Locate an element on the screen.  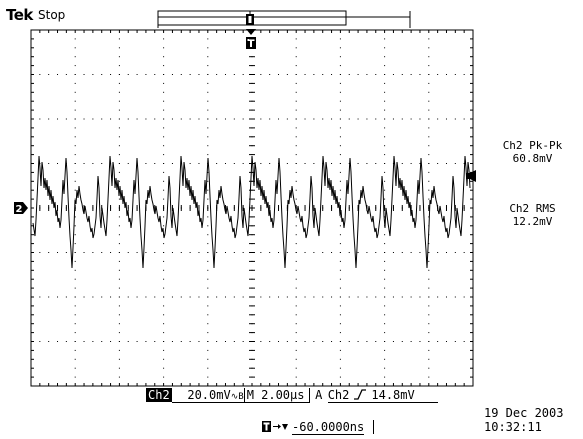
svg-text: 2 is located at coordinates (19, 209).